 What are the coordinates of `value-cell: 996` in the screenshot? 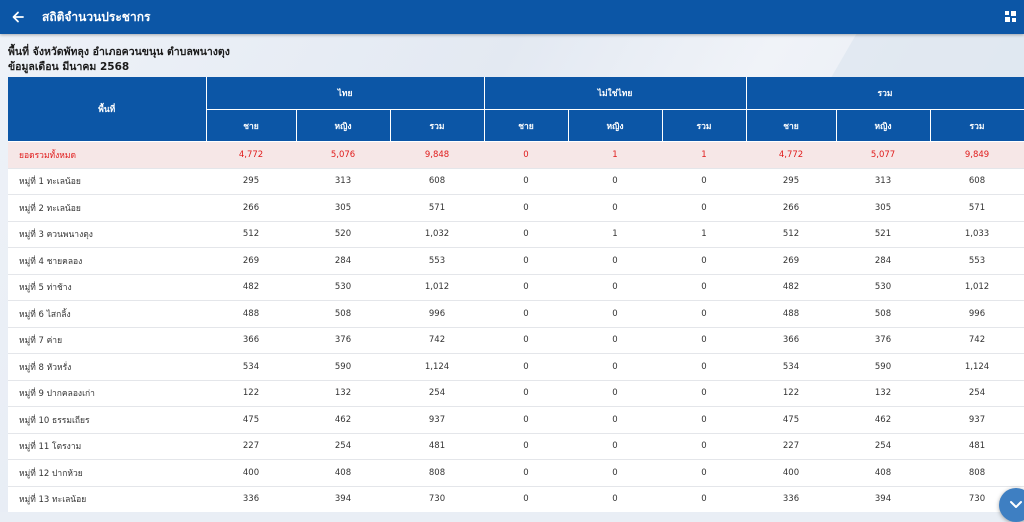 It's located at (977, 314).